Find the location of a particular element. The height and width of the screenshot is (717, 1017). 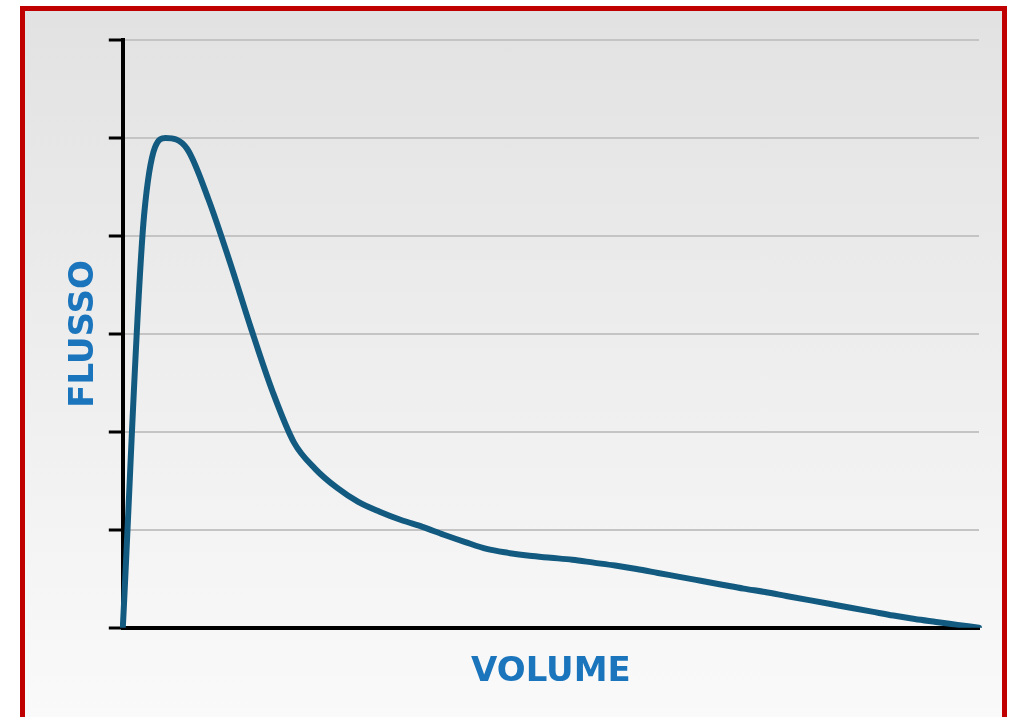

y-axis-title: FLUSSO is located at coordinates (81, 334).